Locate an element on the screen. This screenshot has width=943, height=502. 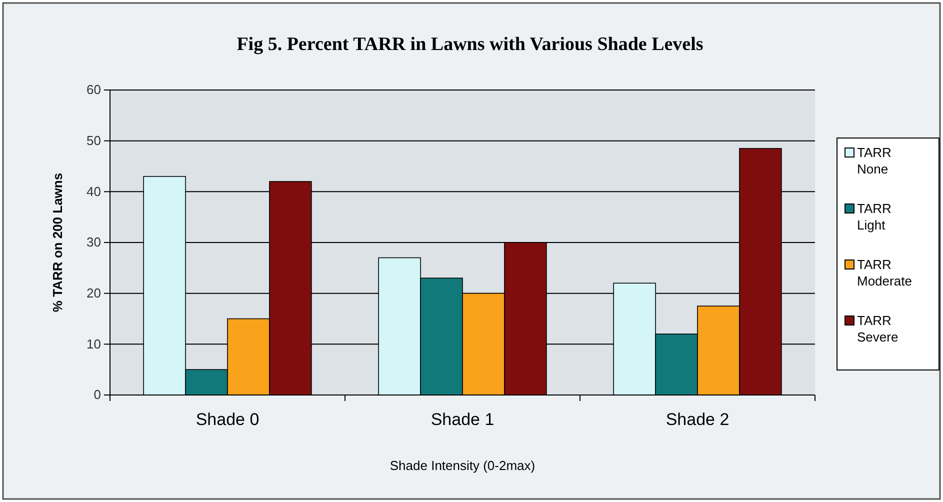
y-tick-label: 30 is located at coordinates (93, 242).